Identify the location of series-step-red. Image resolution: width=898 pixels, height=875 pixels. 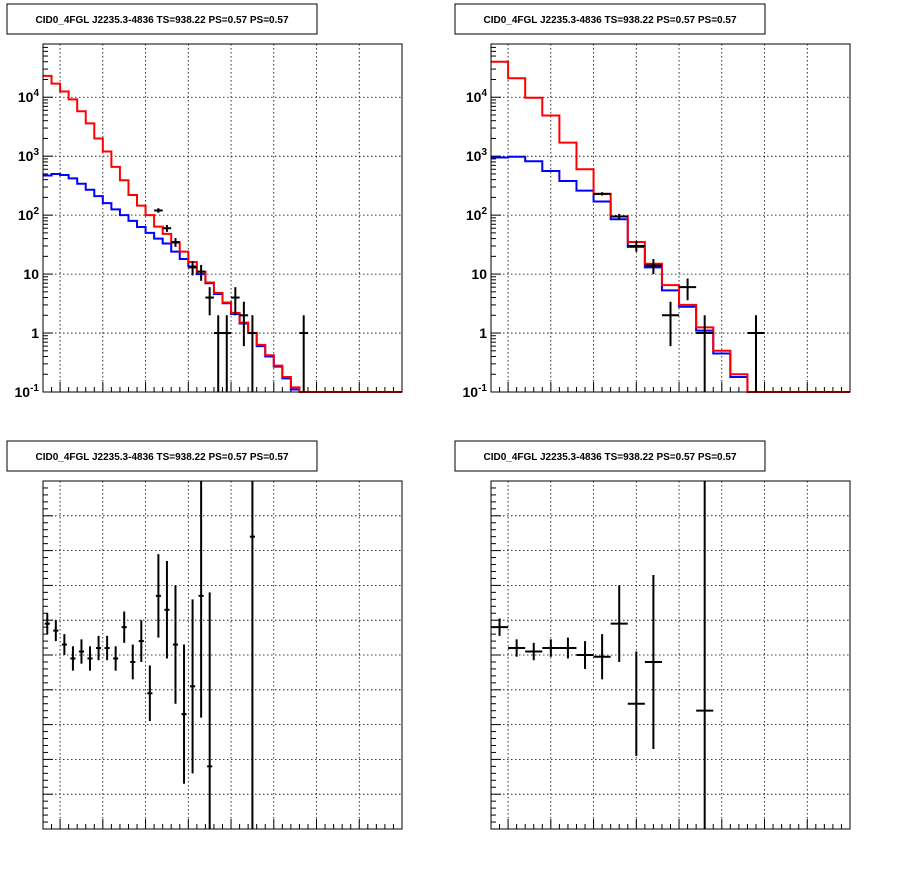
(222, 233).